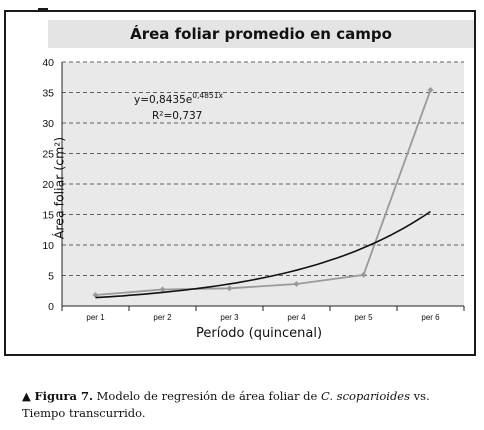 The width and height of the screenshot is (484, 430). I want to click on y-tick-label: 5, so click(51, 277).